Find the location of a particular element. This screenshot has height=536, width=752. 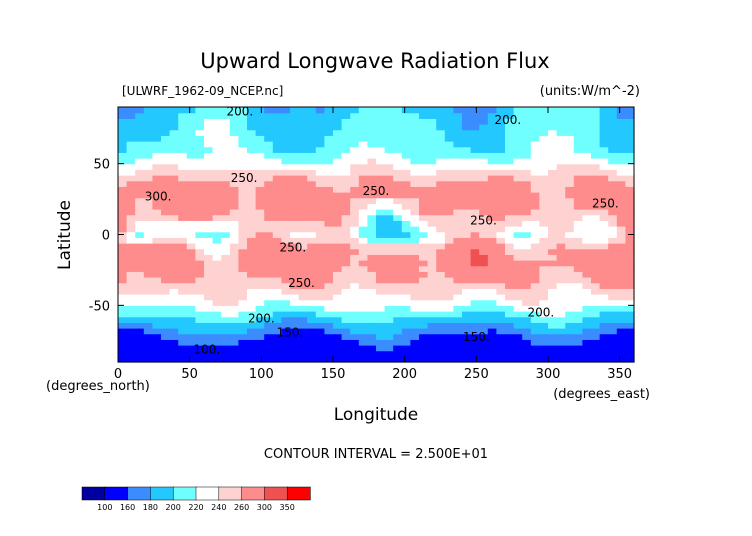

y-tick-label: -50 is located at coordinates (99, 306).